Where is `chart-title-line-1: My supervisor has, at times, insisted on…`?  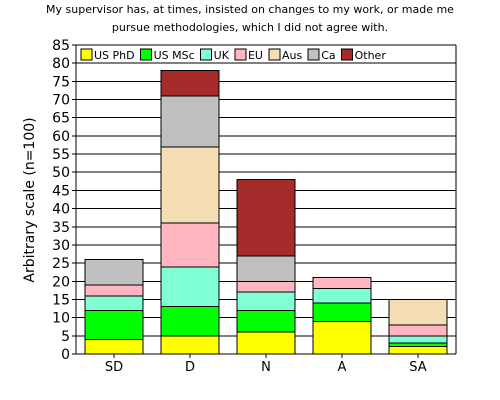
chart-title-line-1: My supervisor has, at times, insisted on… is located at coordinates (250, 9).